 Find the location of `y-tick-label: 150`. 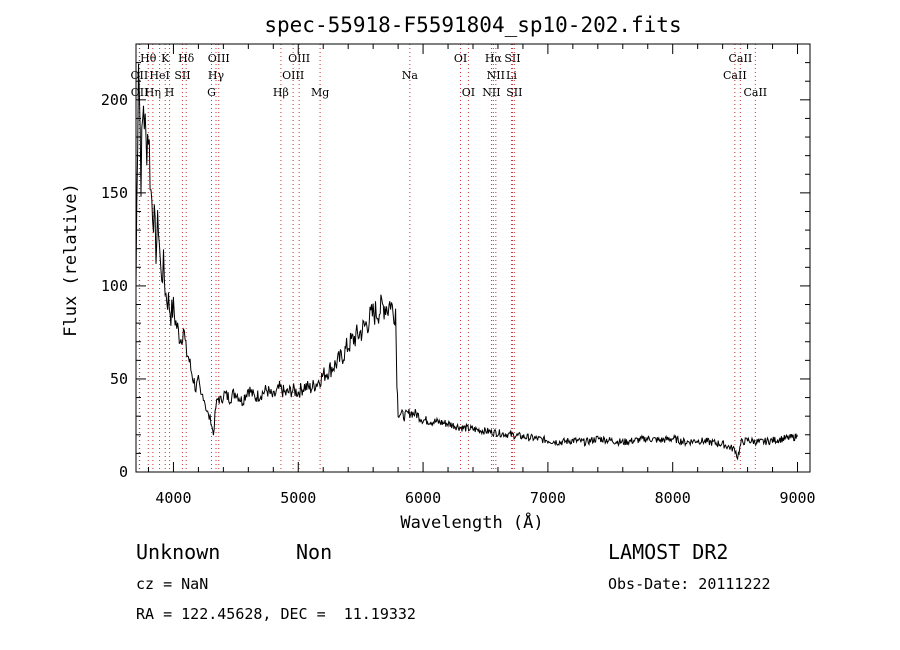

y-tick-label: 150 is located at coordinates (114, 193).